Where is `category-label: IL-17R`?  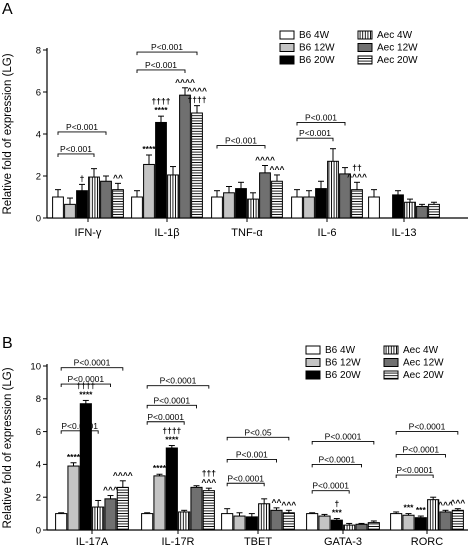 category-label: IL-17R is located at coordinates (177, 542).